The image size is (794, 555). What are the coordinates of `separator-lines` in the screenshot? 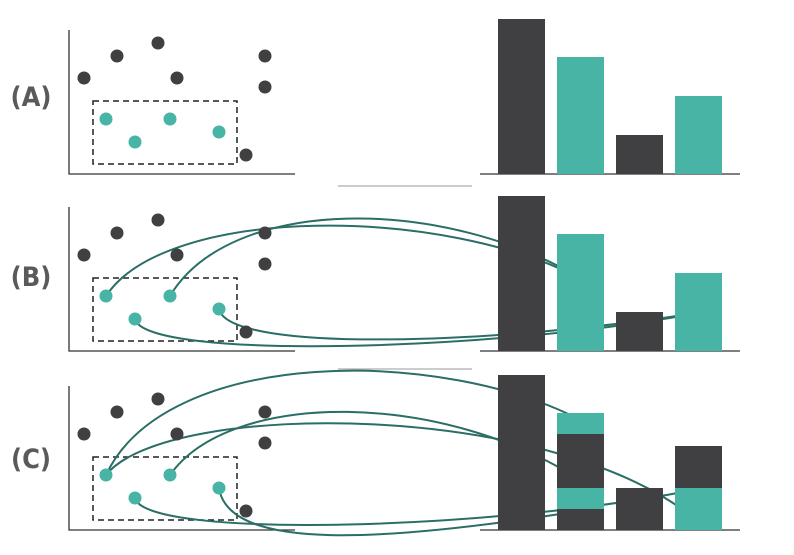 It's located at (405, 277).